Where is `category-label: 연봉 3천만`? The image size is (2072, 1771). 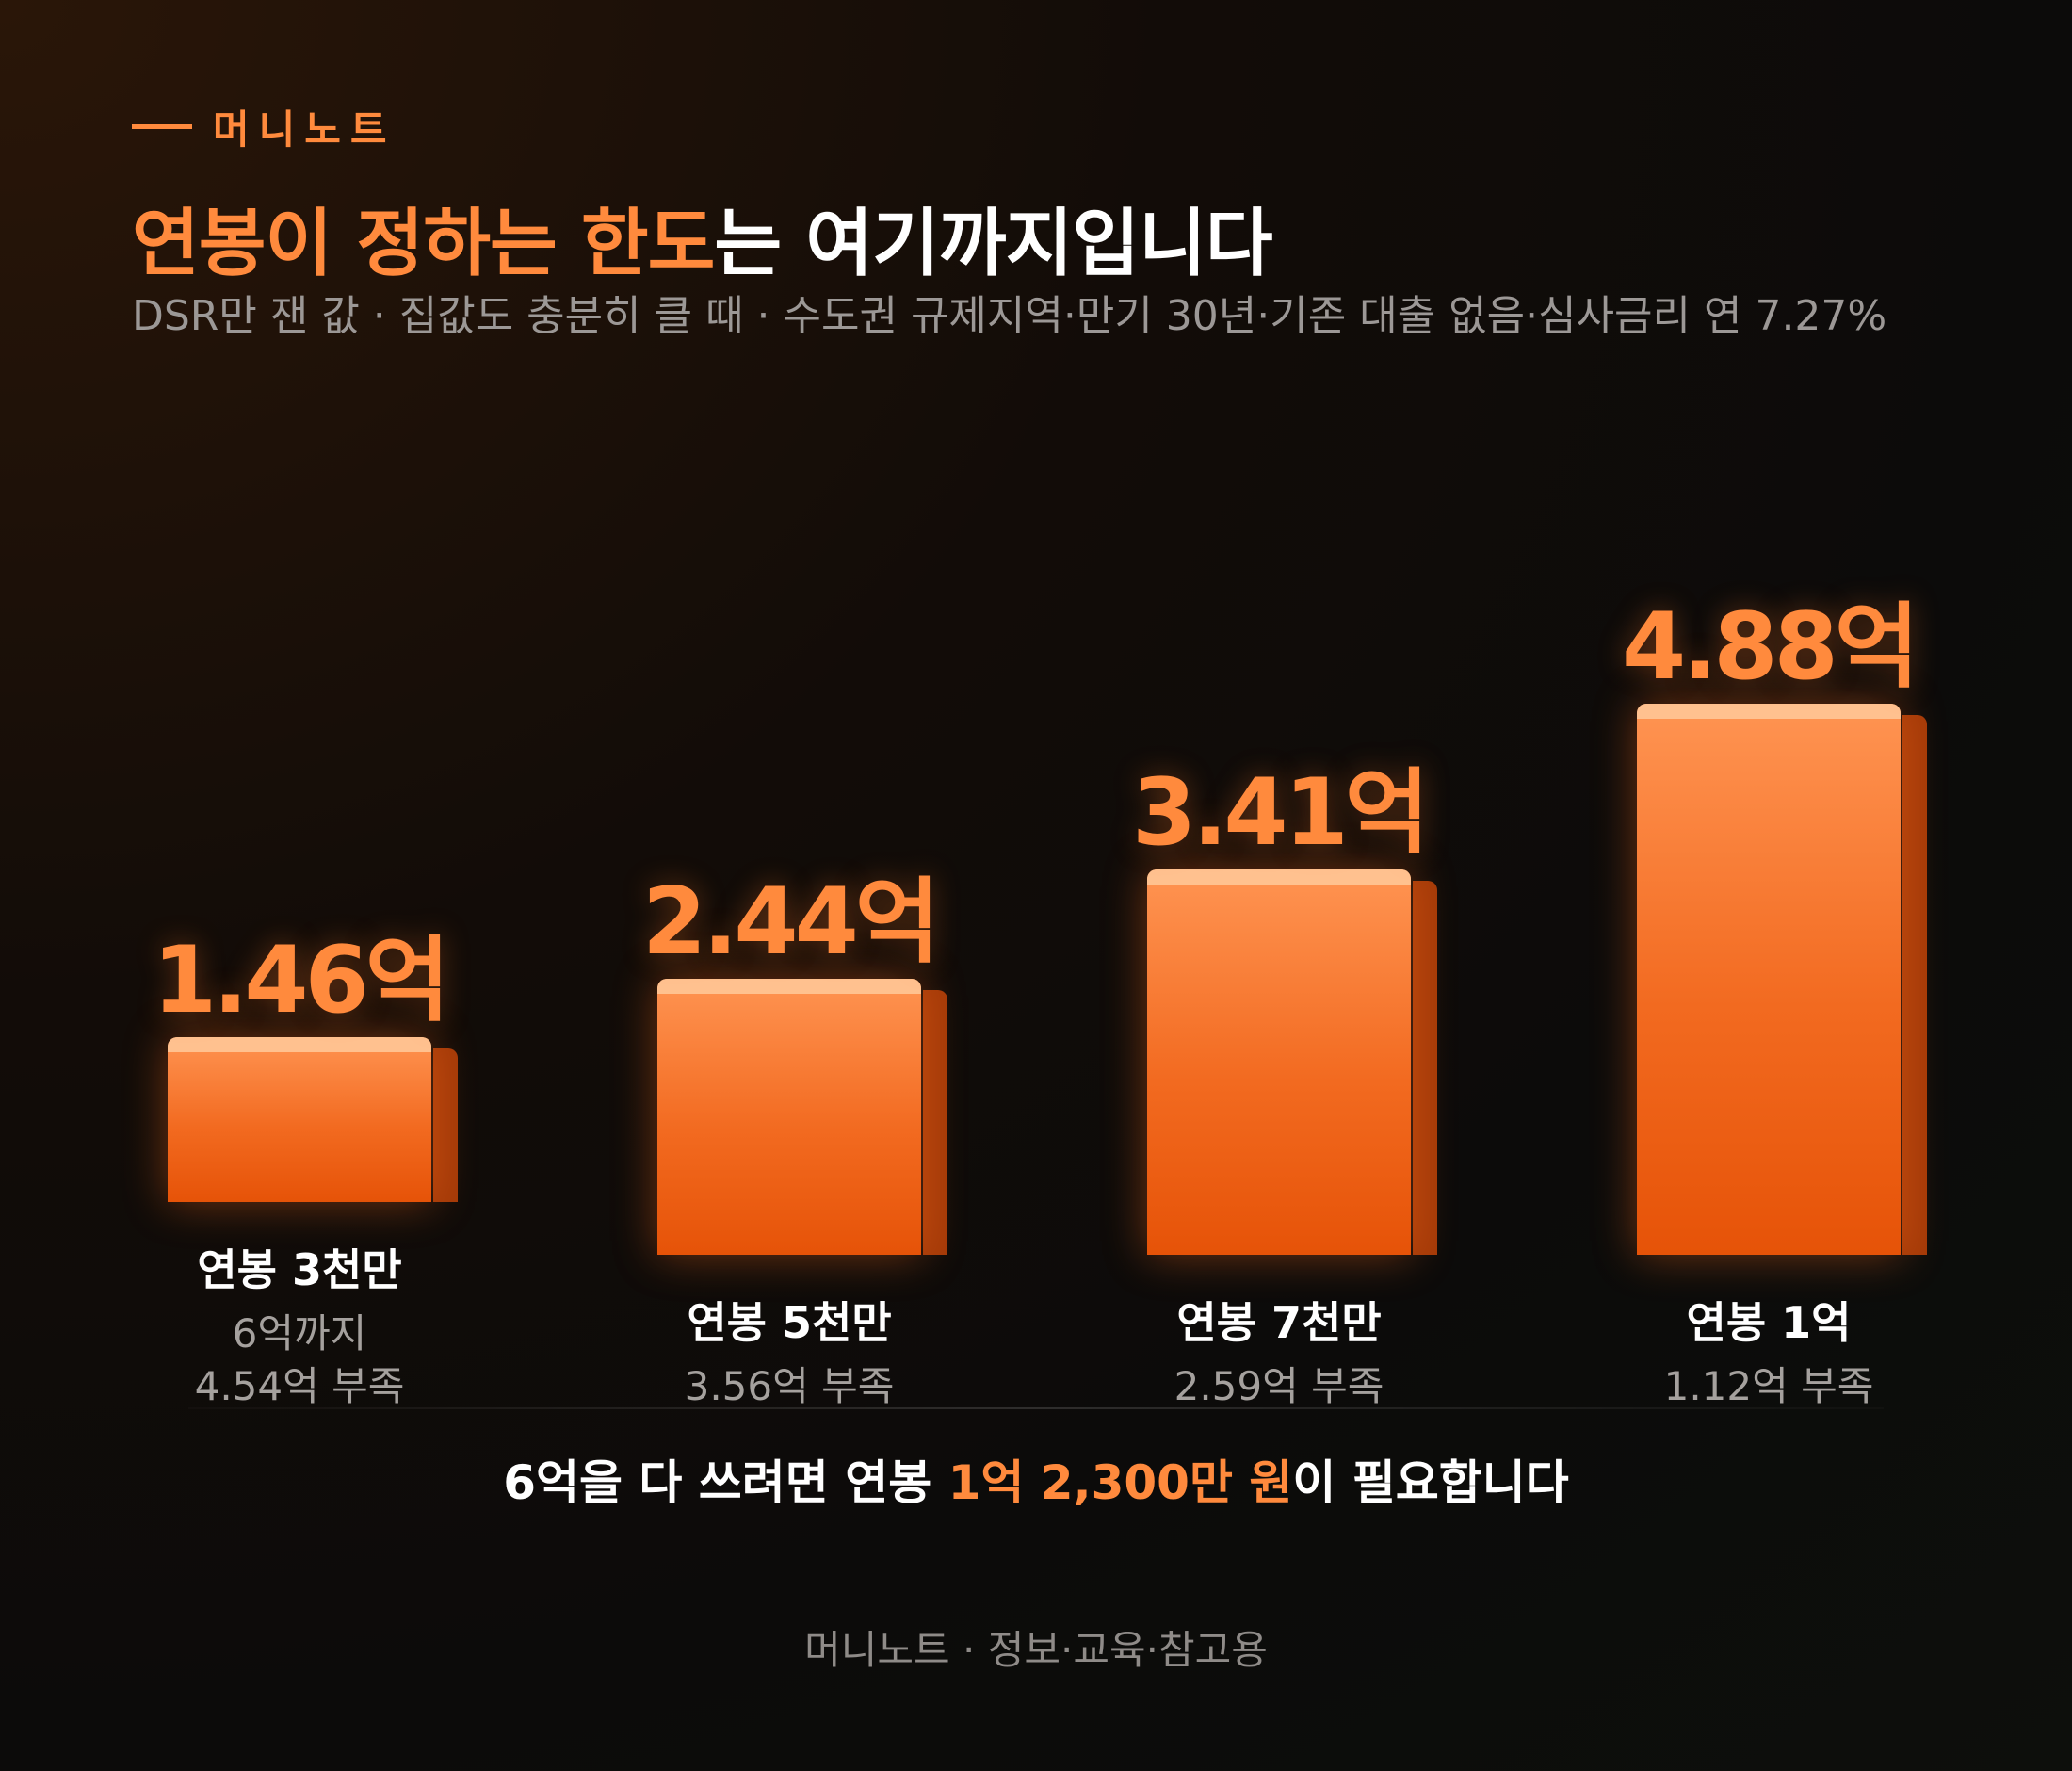 category-label: 연봉 3천만 is located at coordinates (299, 1269).